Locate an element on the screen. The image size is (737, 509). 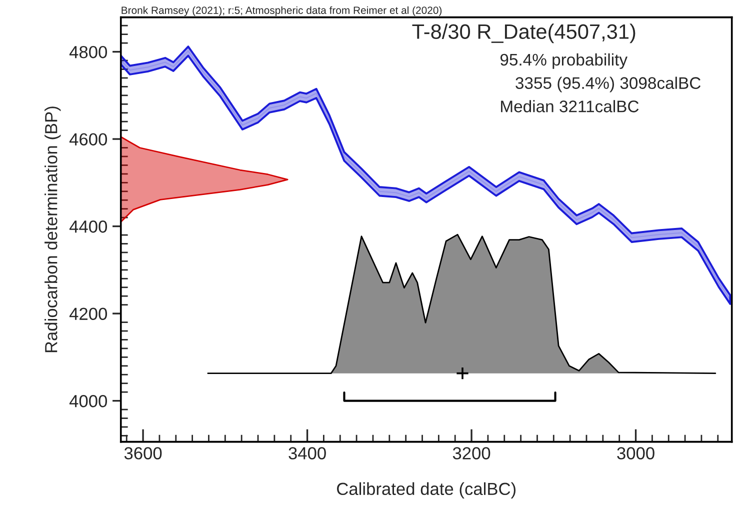
chart-title: T-8/30 R_Date(4507,31) is located at coordinates (524, 34).